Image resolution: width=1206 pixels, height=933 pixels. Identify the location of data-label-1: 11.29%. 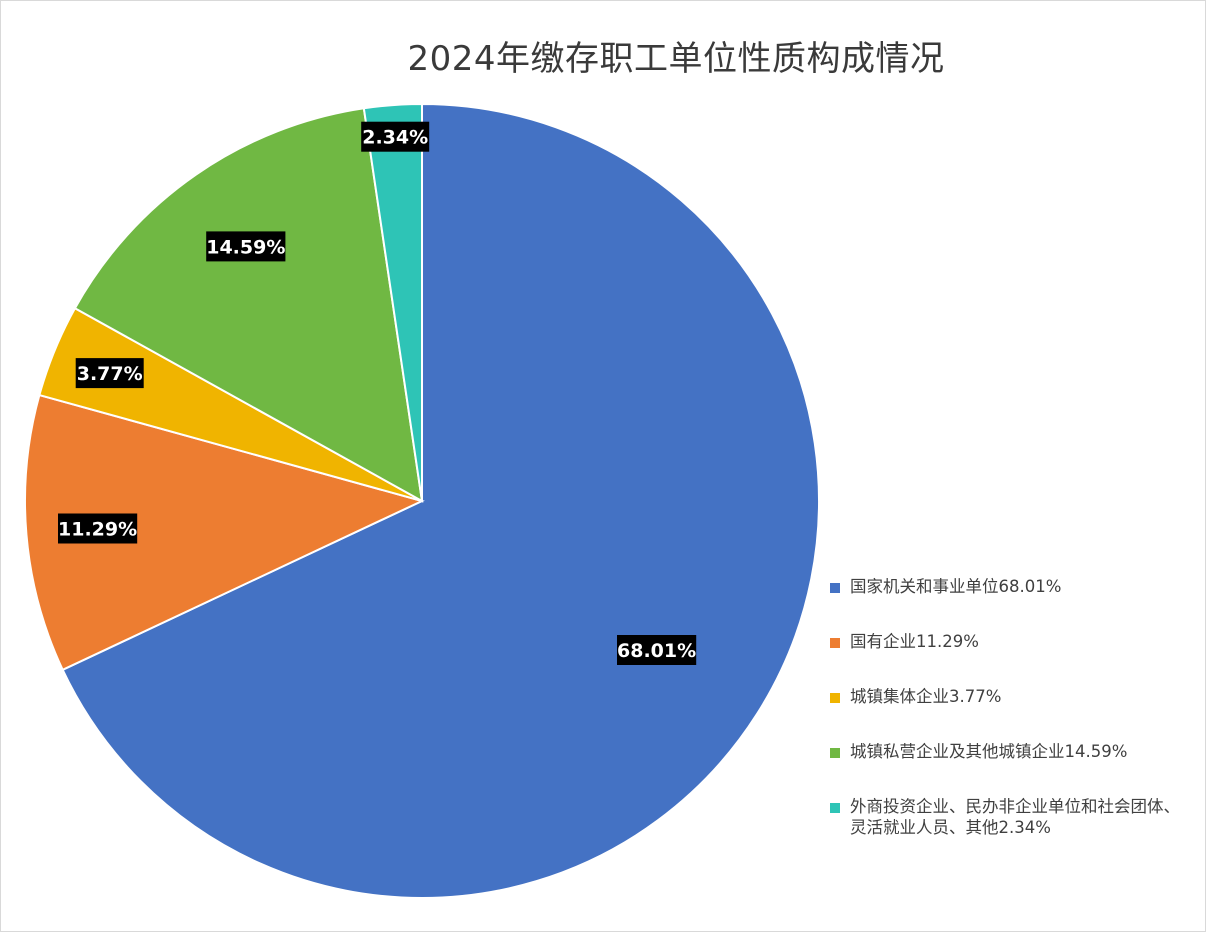
(98, 528).